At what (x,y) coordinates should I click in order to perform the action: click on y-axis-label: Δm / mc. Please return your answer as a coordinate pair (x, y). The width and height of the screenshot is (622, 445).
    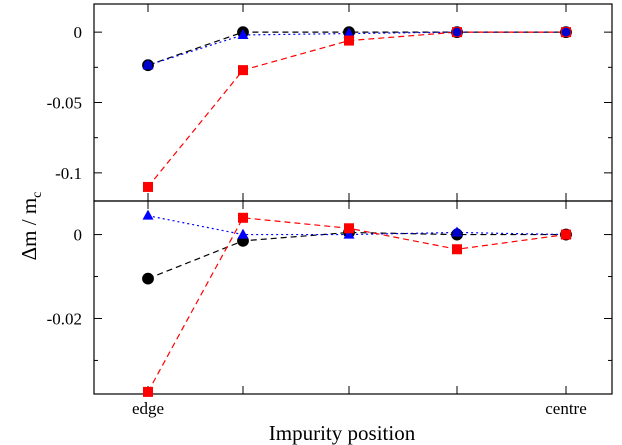
    Looking at the image, I should click on (31, 226).